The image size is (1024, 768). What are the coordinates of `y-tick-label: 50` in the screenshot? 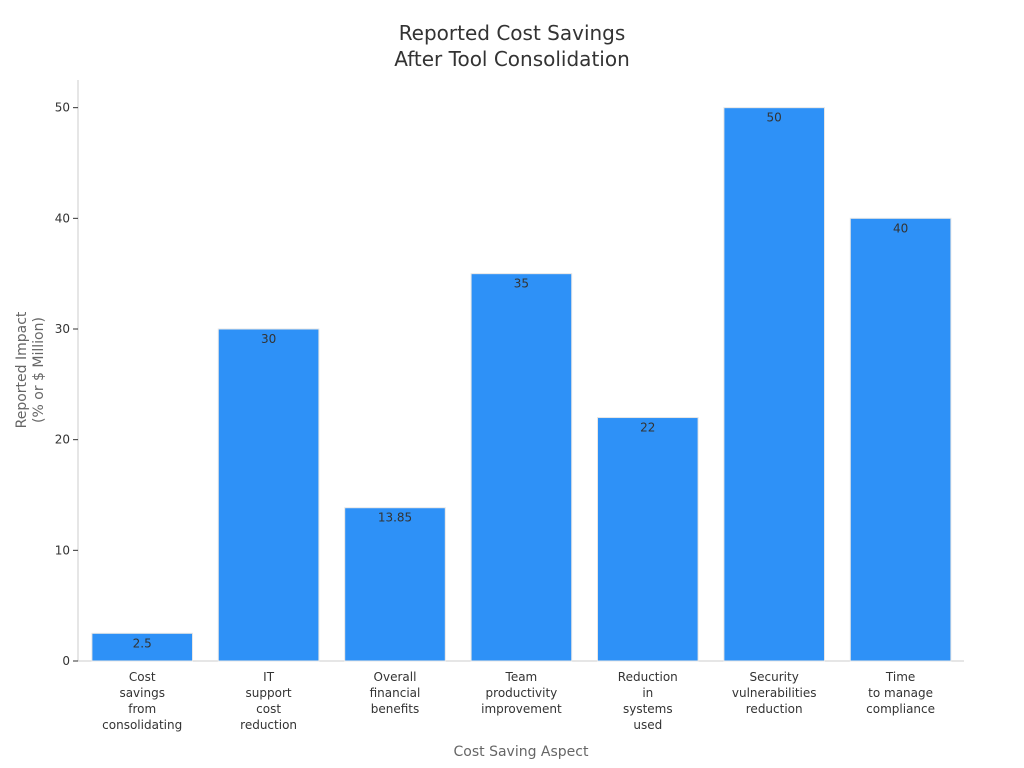 It's located at (62, 108).